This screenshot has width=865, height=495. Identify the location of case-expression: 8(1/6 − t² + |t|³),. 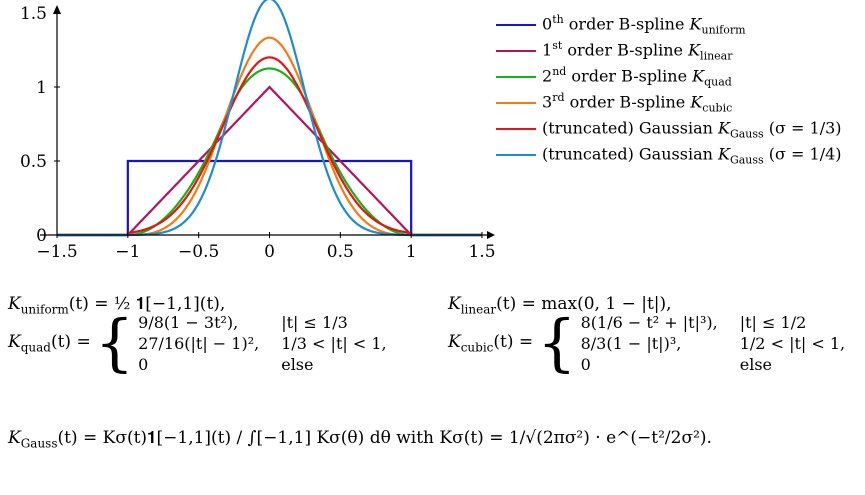
(649, 322).